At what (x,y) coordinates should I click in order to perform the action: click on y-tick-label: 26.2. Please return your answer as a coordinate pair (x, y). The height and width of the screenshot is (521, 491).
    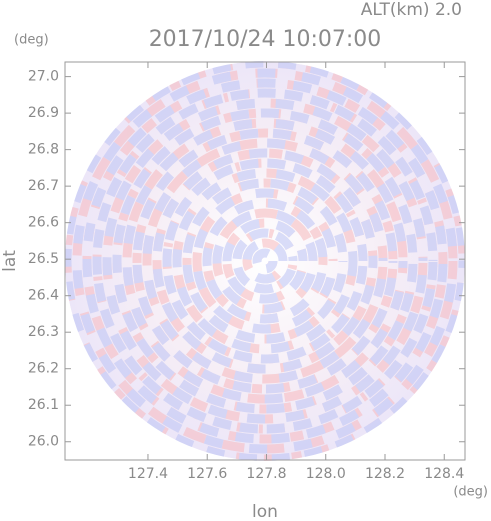
    Looking at the image, I should click on (43, 369).